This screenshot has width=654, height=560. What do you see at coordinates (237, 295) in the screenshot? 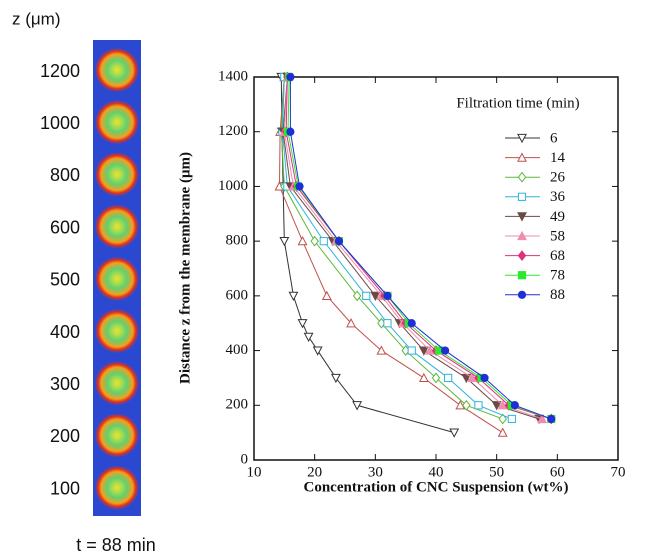
I see `y-tick-label: 600` at bounding box center [237, 295].